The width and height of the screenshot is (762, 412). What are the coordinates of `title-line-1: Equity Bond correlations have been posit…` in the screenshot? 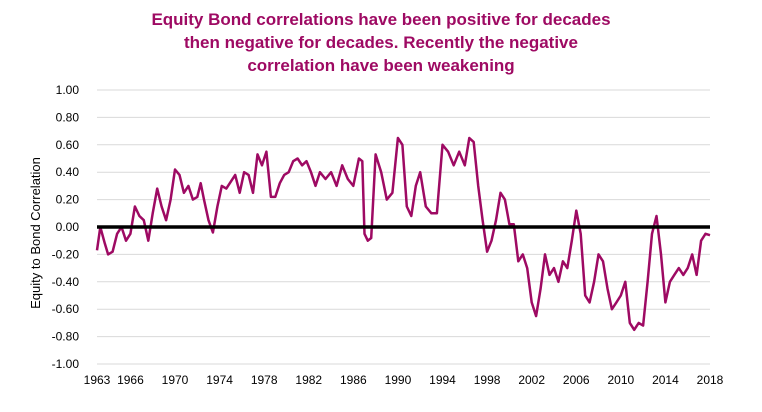 It's located at (380, 19).